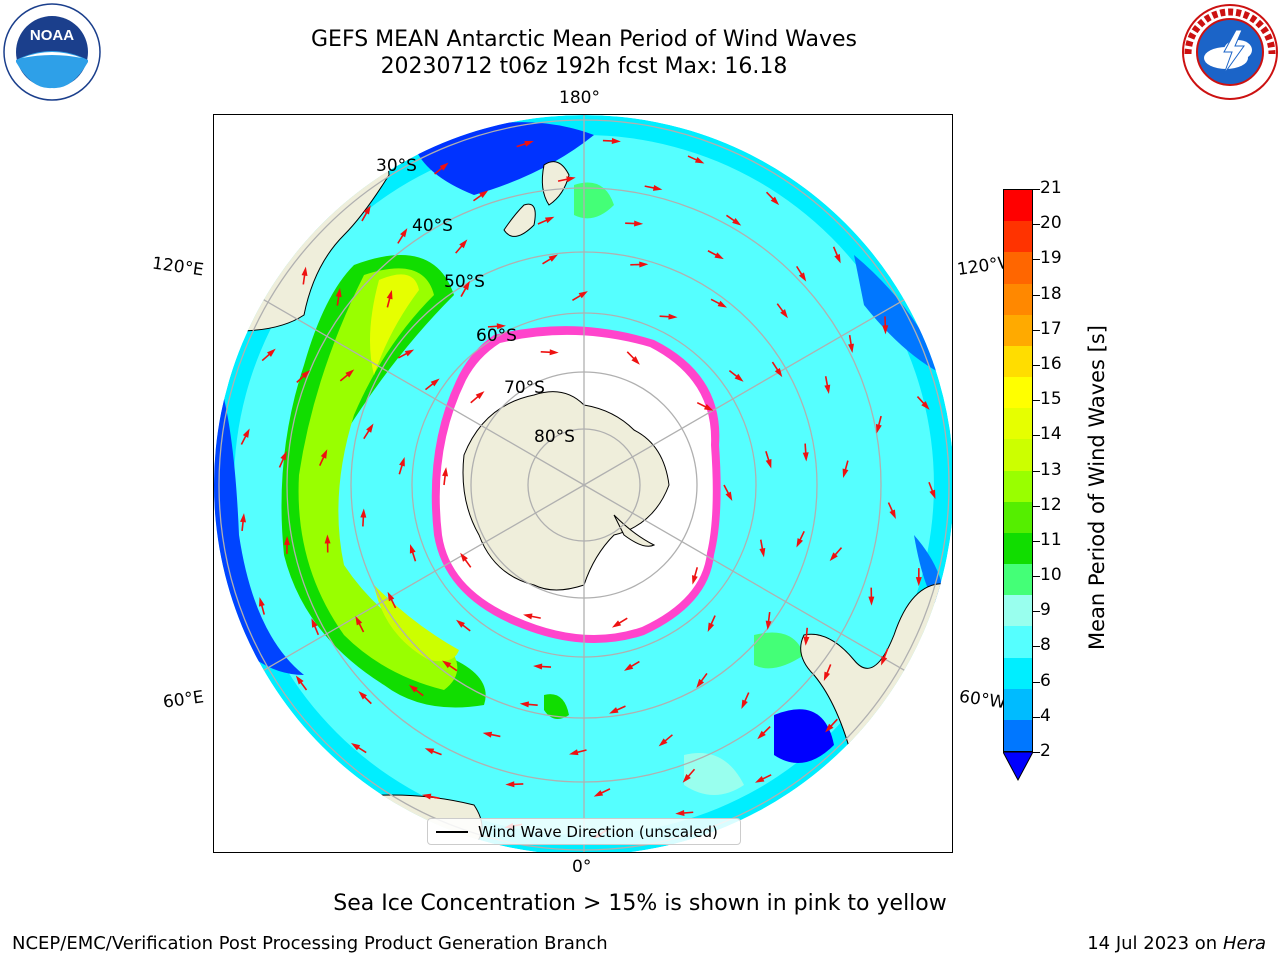 The height and width of the screenshot is (960, 1280). Describe the element at coordinates (1051, 504) in the screenshot. I see `colorbar-tick-label: 12` at that location.